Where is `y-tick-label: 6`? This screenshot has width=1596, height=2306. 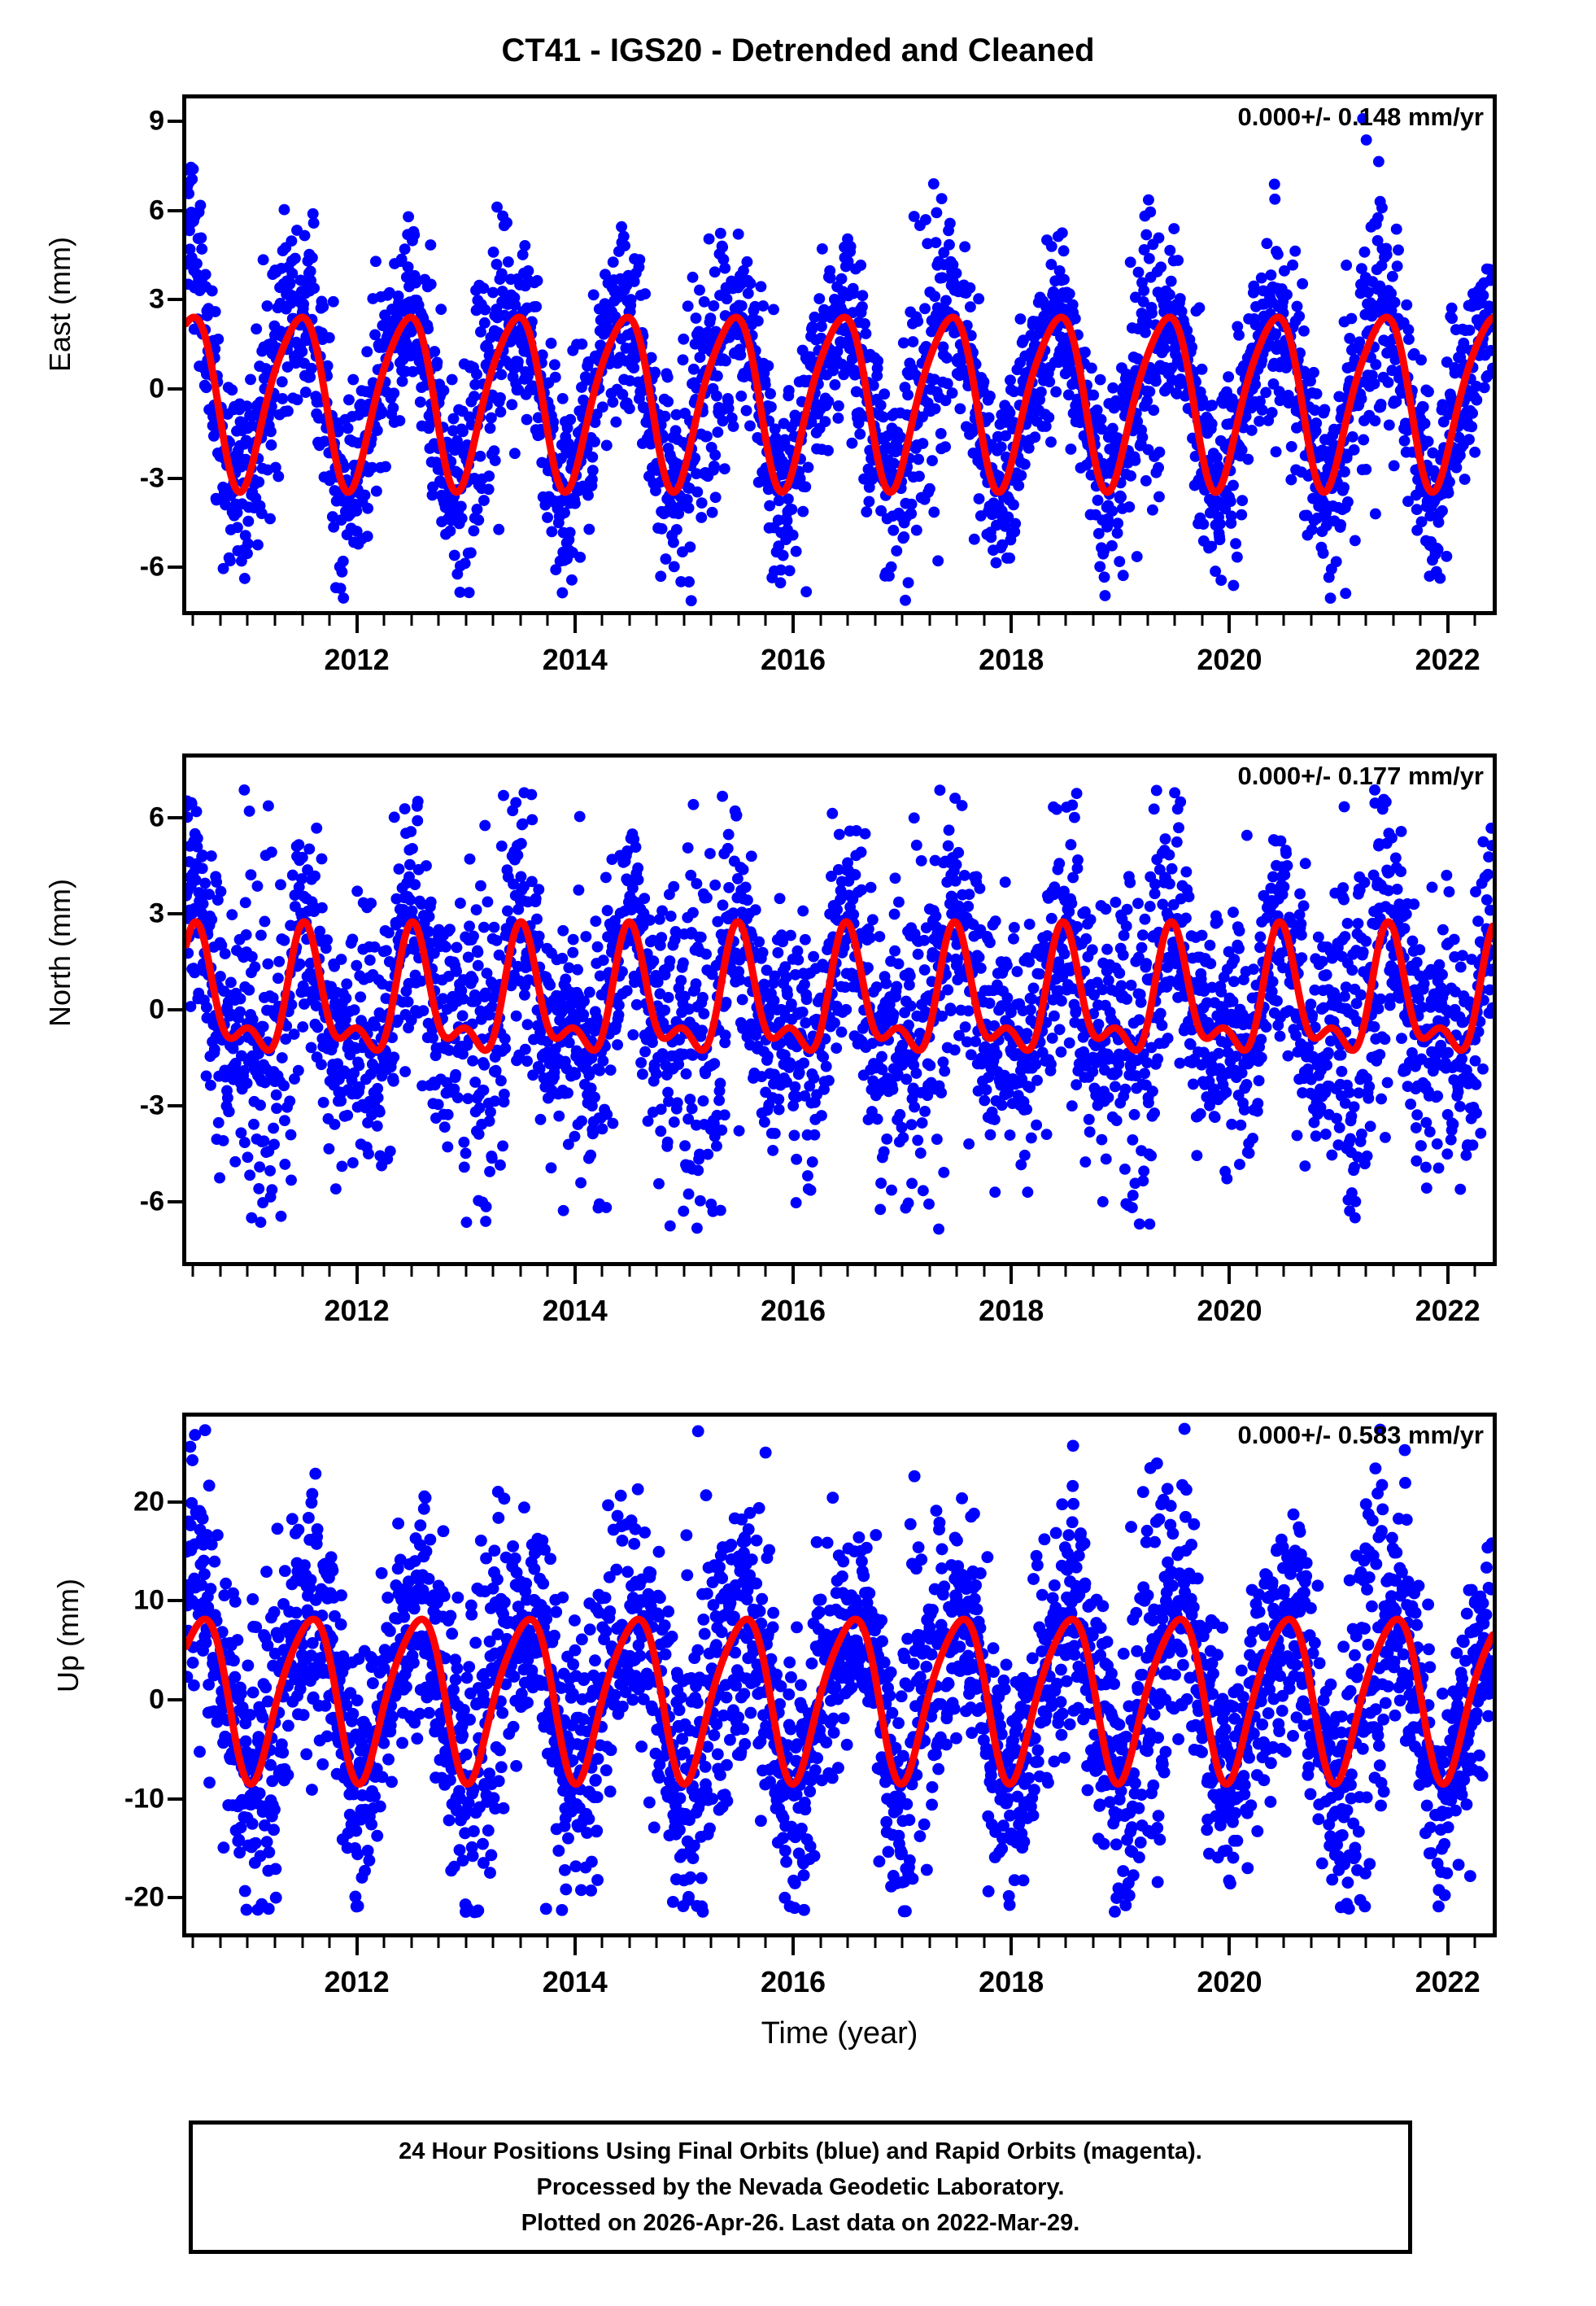
y-tick-label: 6 is located at coordinates (156, 210).